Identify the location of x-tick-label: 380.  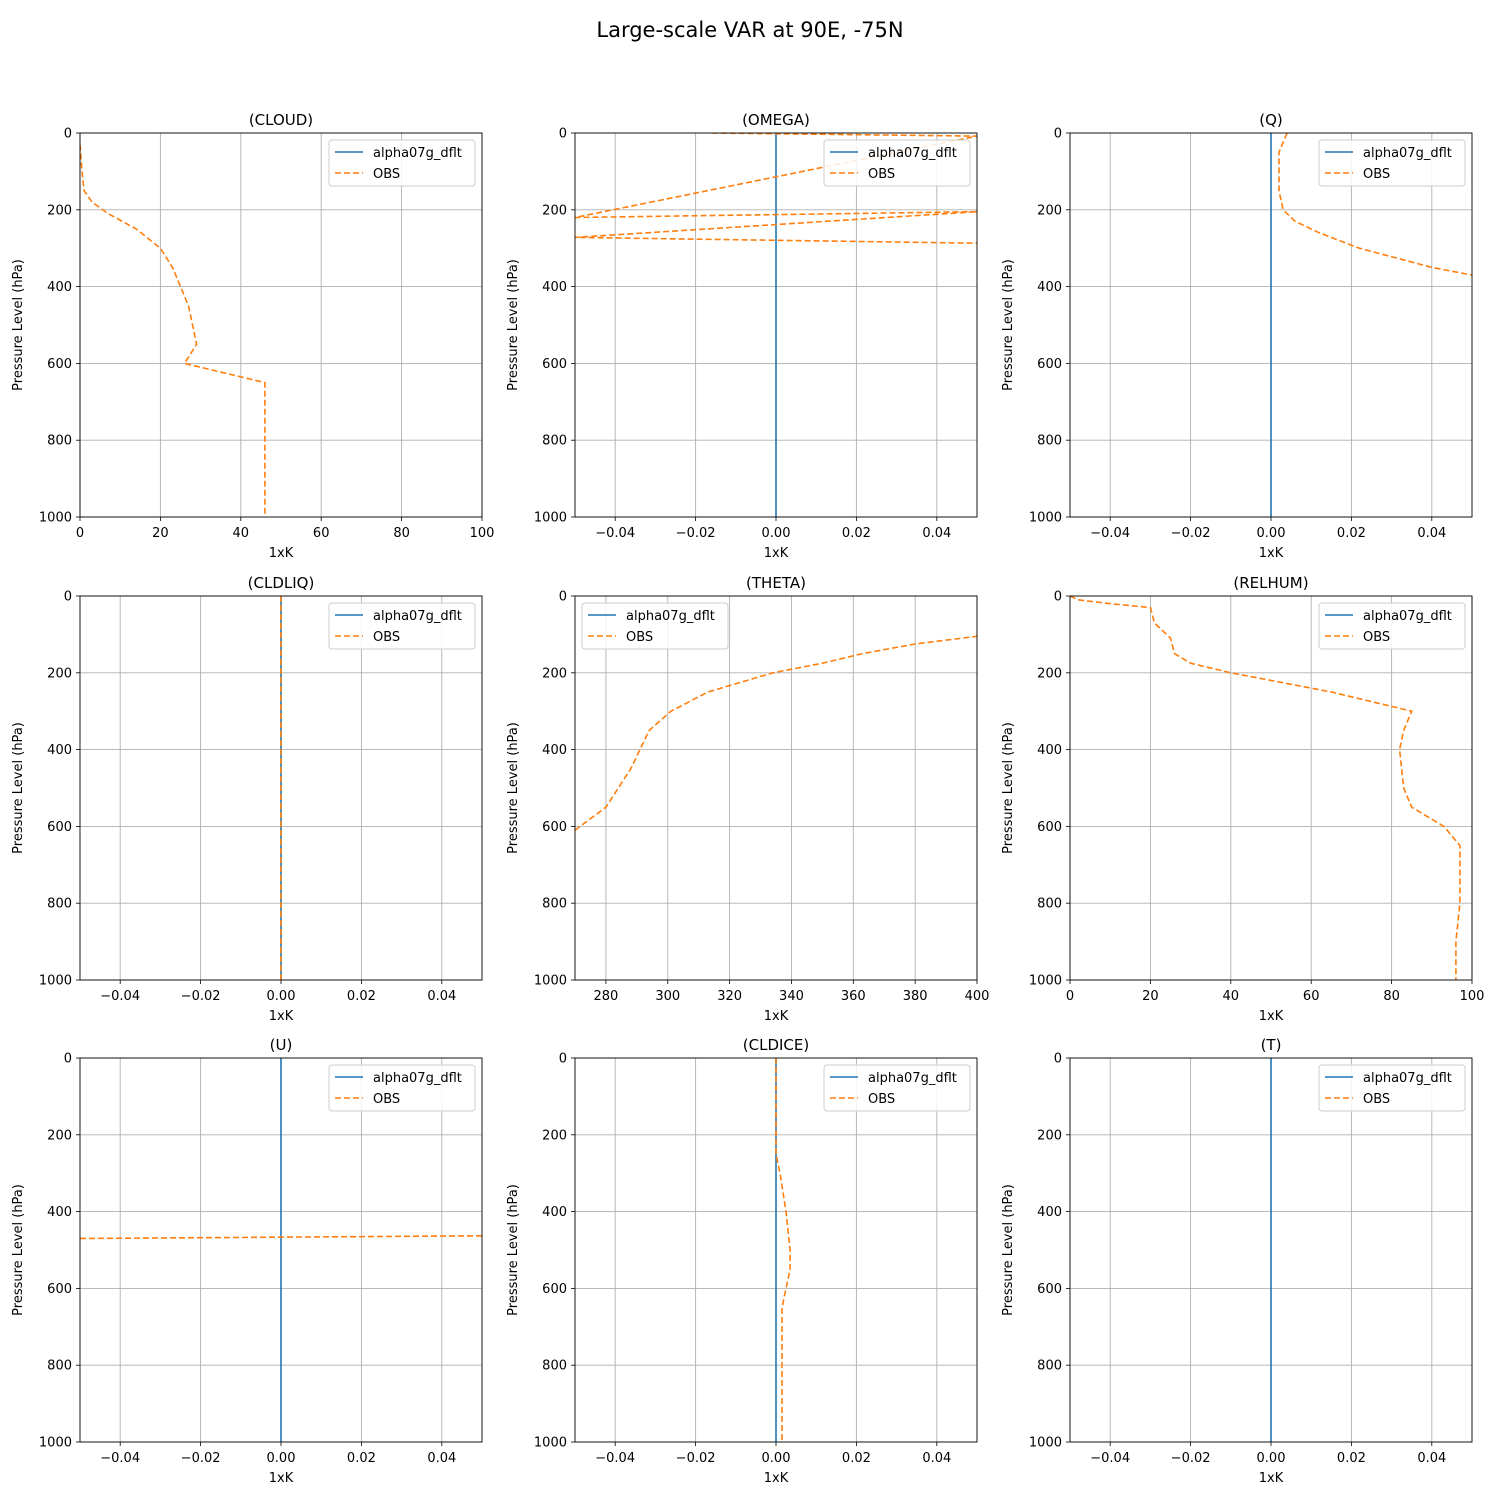
(915, 996).